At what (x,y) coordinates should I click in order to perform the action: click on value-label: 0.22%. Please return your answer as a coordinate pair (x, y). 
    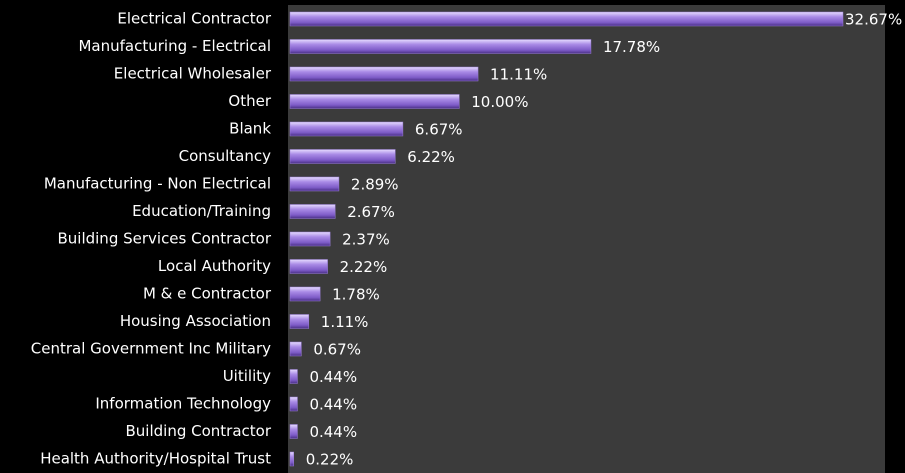
    Looking at the image, I should click on (330, 460).